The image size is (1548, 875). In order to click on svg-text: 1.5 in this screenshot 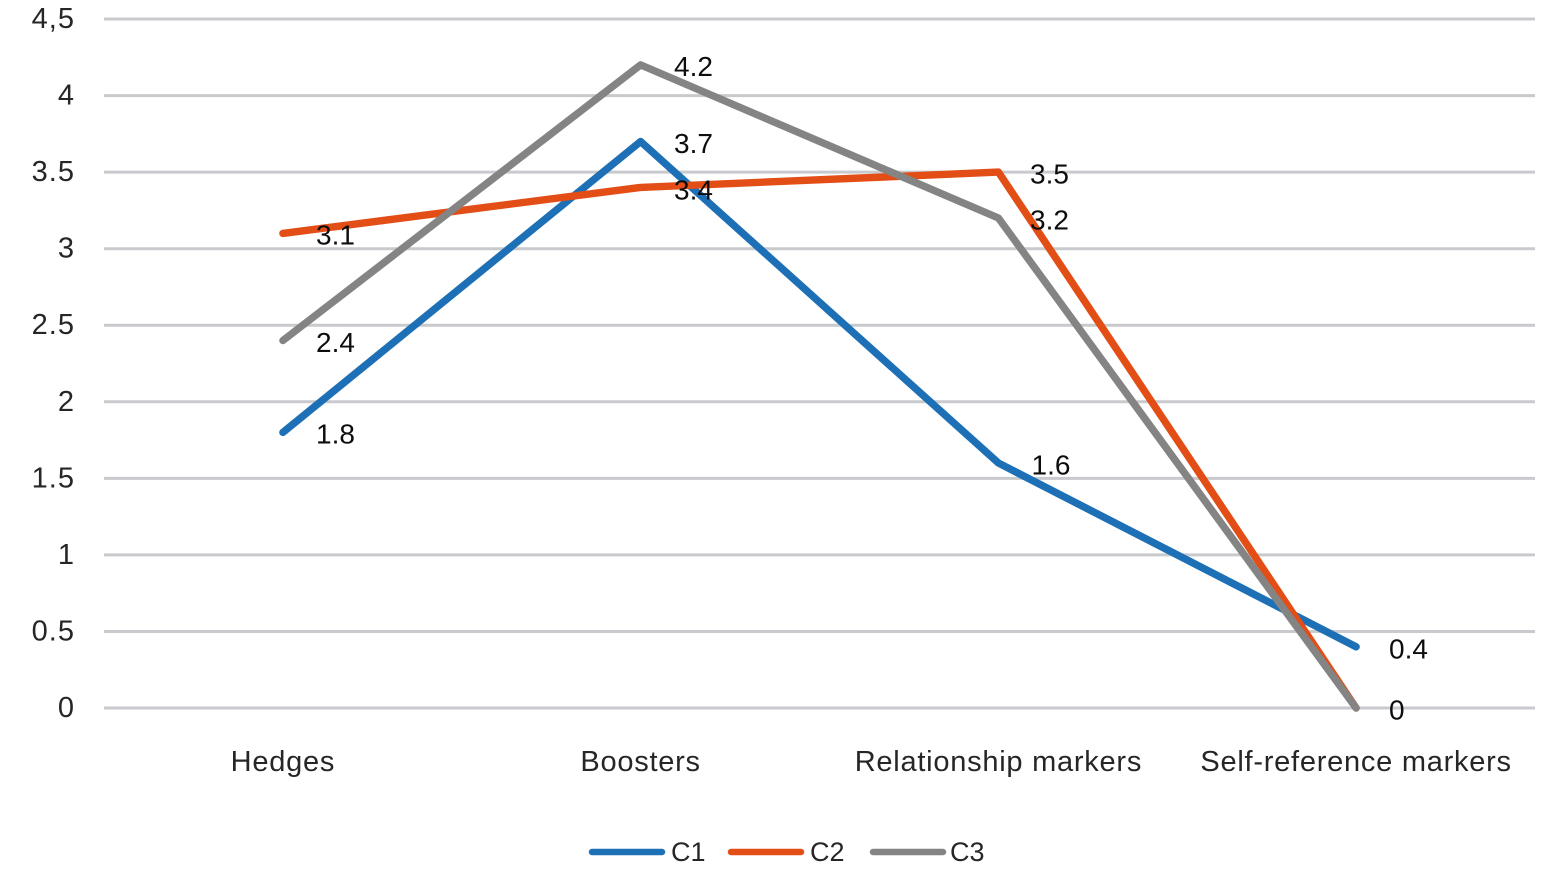, I will do `click(53, 478)`.